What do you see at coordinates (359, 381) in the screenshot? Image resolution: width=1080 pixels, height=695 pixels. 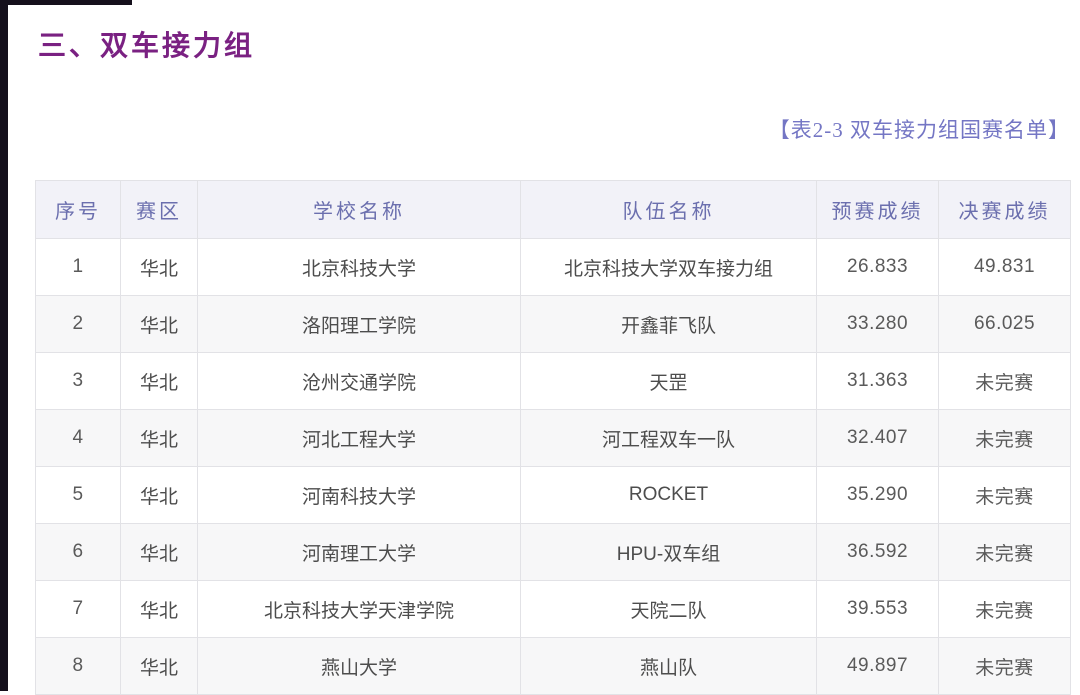 I see `cell-school: 沧州交通学院` at bounding box center [359, 381].